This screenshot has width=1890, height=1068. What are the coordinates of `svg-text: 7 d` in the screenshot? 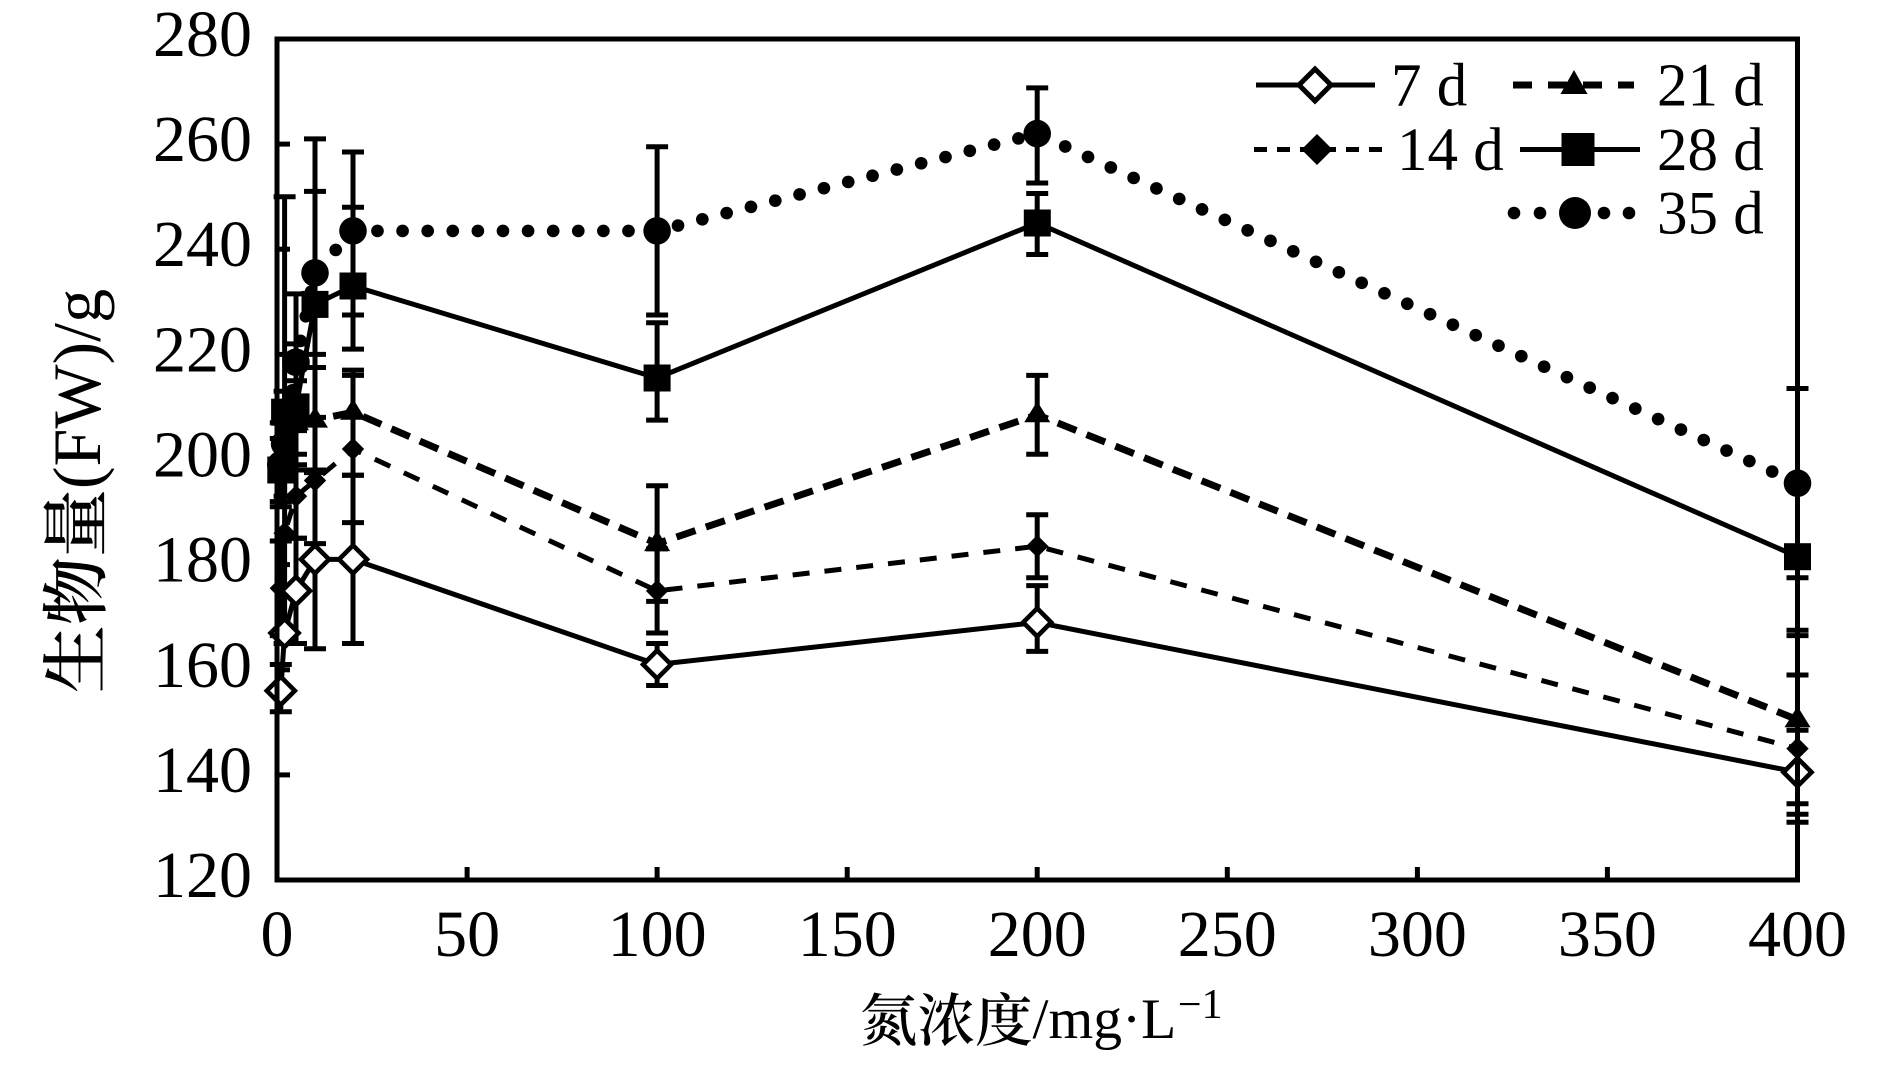 It's located at (1429, 86).